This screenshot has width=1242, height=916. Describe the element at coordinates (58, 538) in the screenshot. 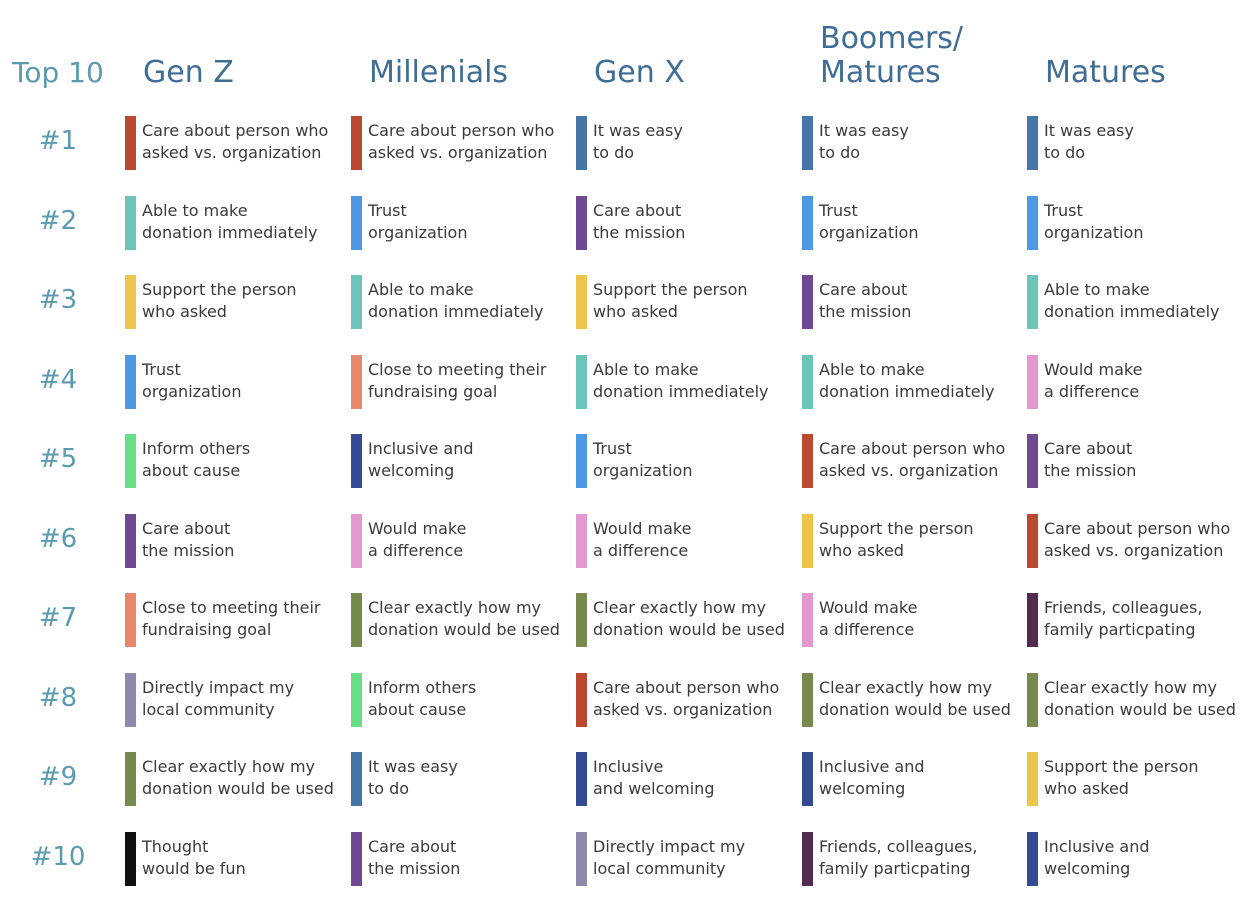

I see `rank-label: #6` at that location.